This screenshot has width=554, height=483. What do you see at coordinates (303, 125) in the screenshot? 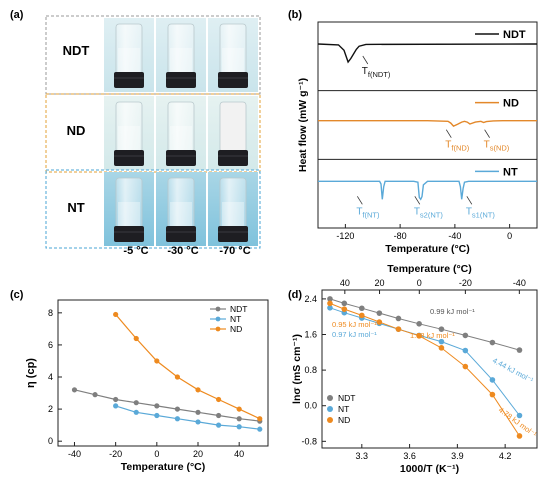
I see `y-axis-label: Heat flow (mW g⁻¹)` at bounding box center [303, 125].